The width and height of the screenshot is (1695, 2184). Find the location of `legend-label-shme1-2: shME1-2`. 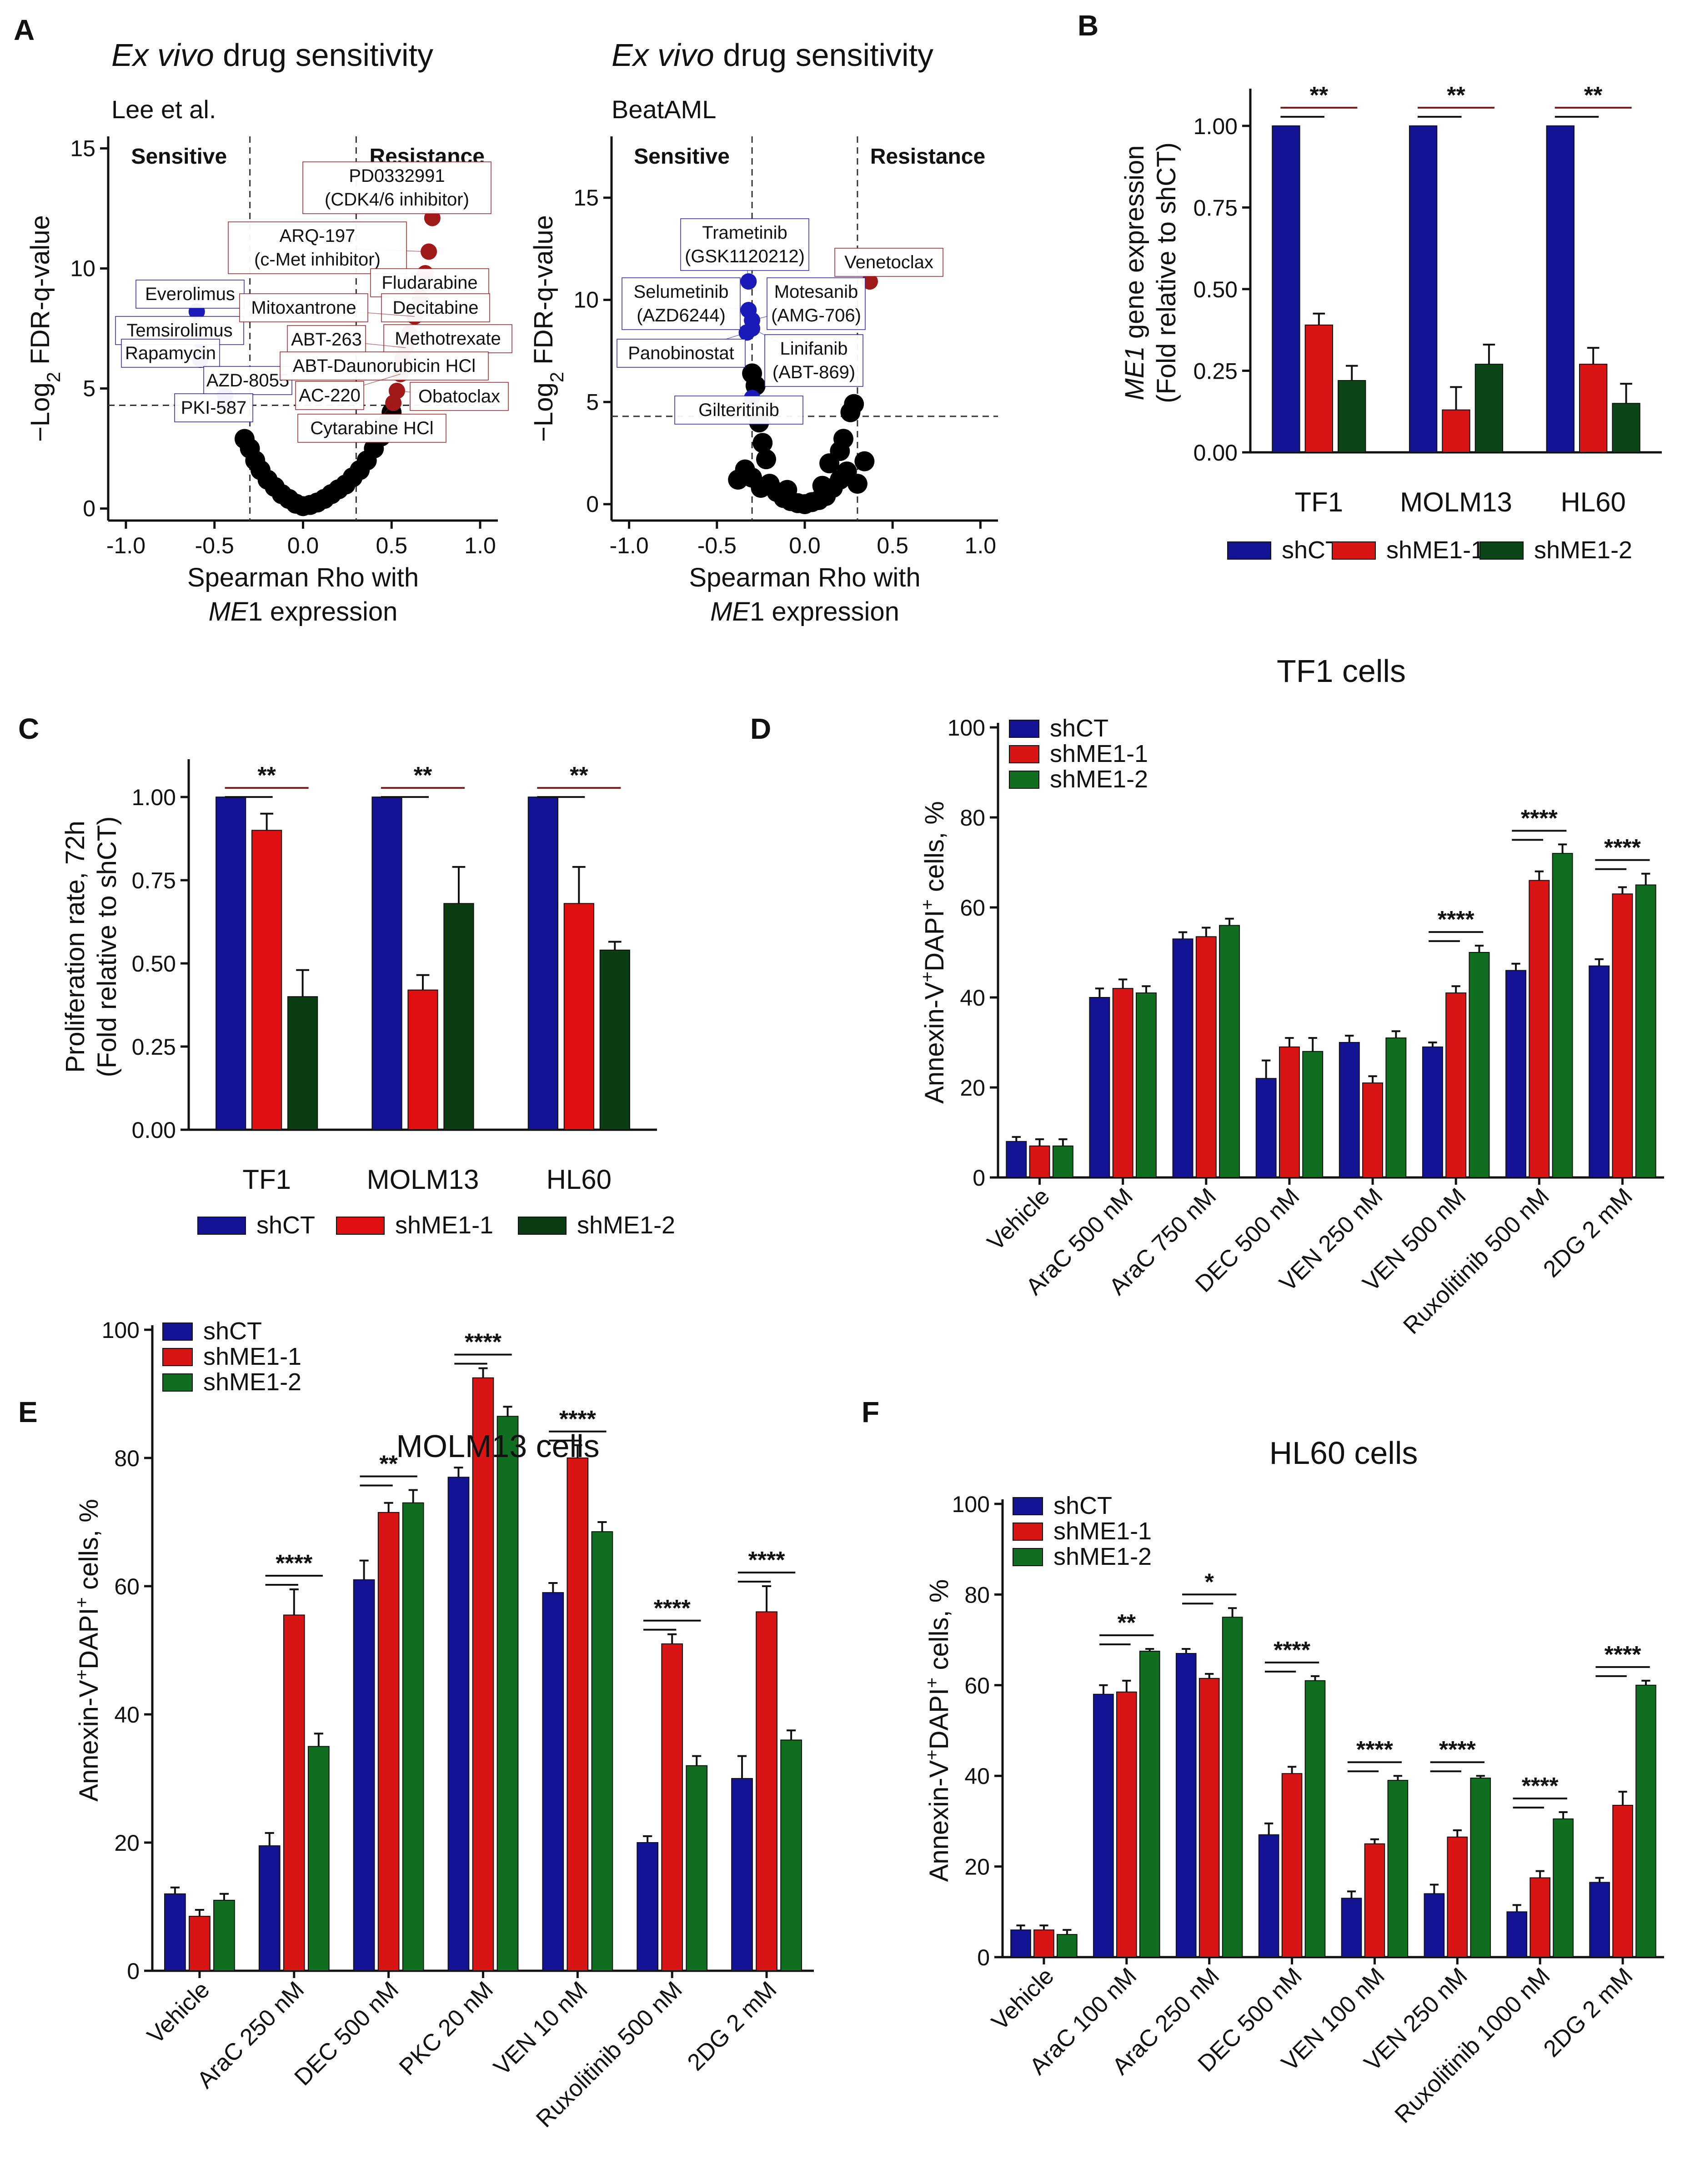

legend-label-shme1-2: shME1-2 is located at coordinates (626, 1225).